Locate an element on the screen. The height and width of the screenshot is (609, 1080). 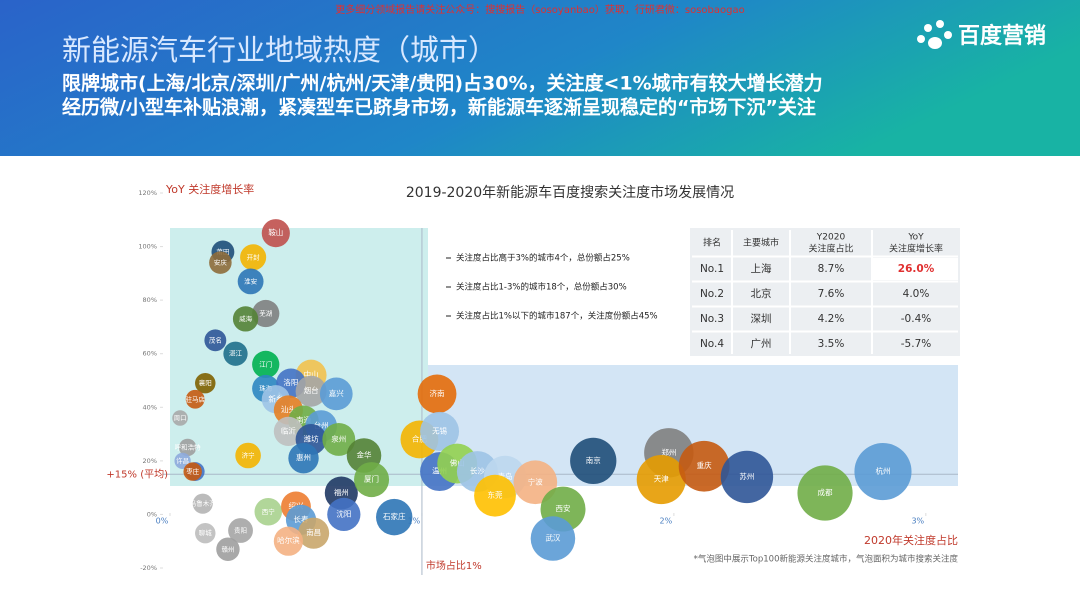
bubble-label: 西宁 is located at coordinates (269, 511).